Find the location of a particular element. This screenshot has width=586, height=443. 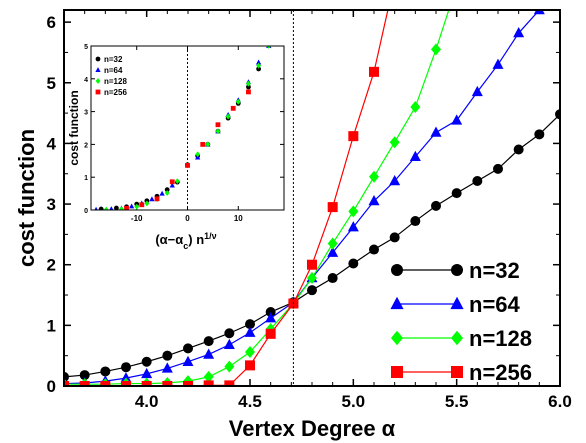

y-axis-label: cost function is located at coordinates (26, 198).